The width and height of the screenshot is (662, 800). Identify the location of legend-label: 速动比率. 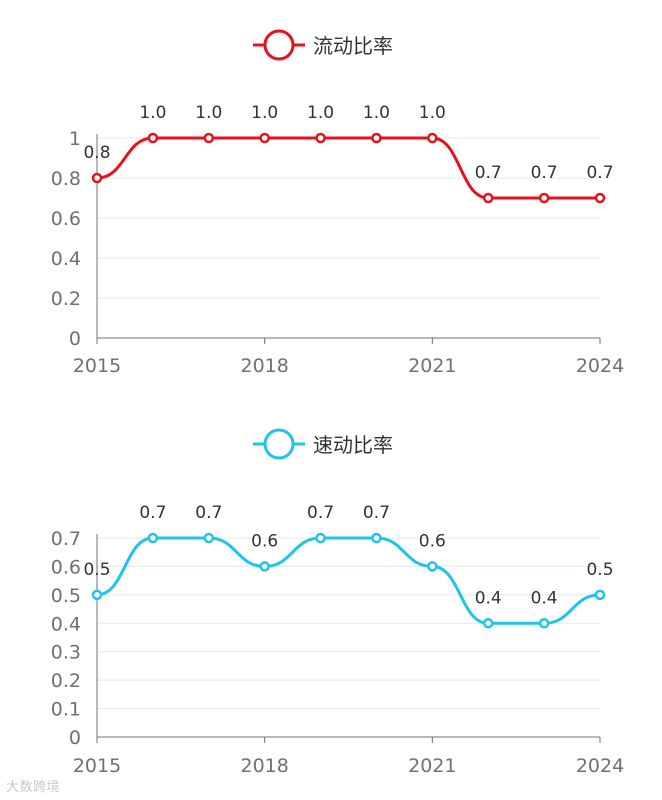
(353, 445).